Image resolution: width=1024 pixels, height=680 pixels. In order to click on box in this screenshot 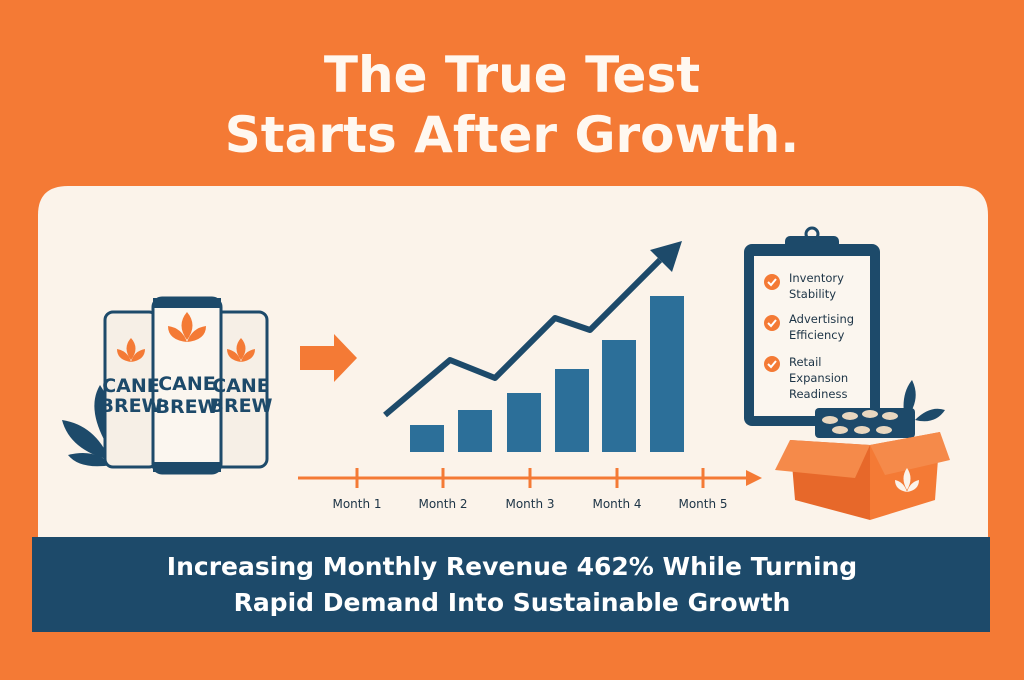, I will do `click(862, 450)`.